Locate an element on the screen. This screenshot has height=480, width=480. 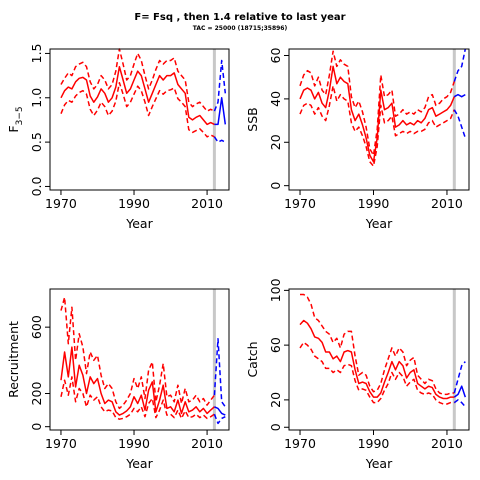
y-tick-label: 1.0 is located at coordinates (36, 98).